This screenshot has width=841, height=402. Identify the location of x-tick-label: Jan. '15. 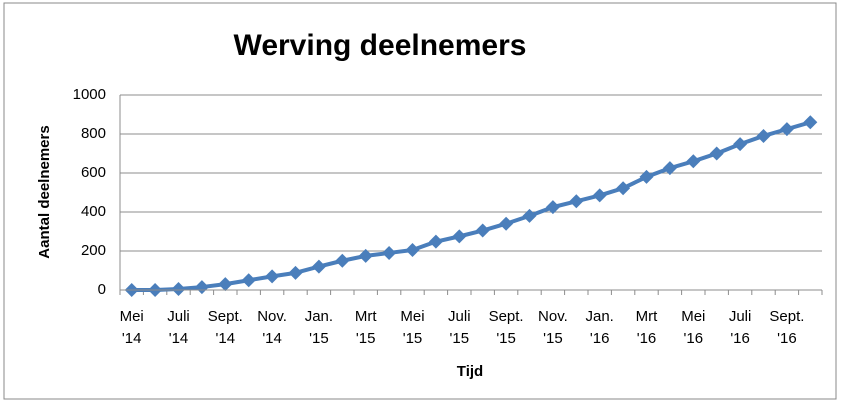
(319, 327).